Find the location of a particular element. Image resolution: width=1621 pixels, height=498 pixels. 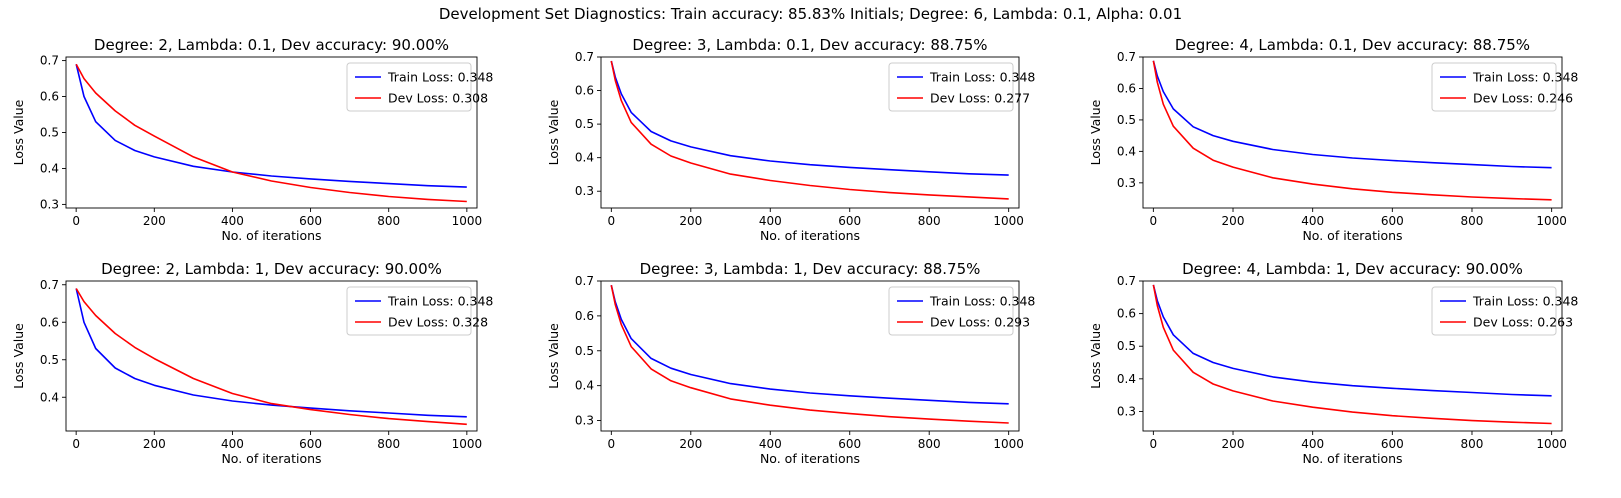

legend: Train Loss: 0.348 Dev Loss: 0.246 is located at coordinates (1504, 87).